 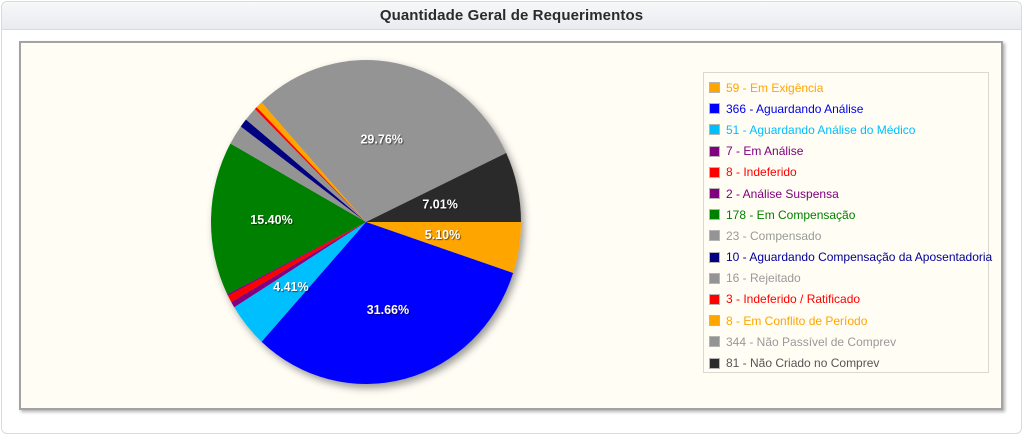 I want to click on legend-item-7: 178 - Em Compensação, so click(x=848, y=214).